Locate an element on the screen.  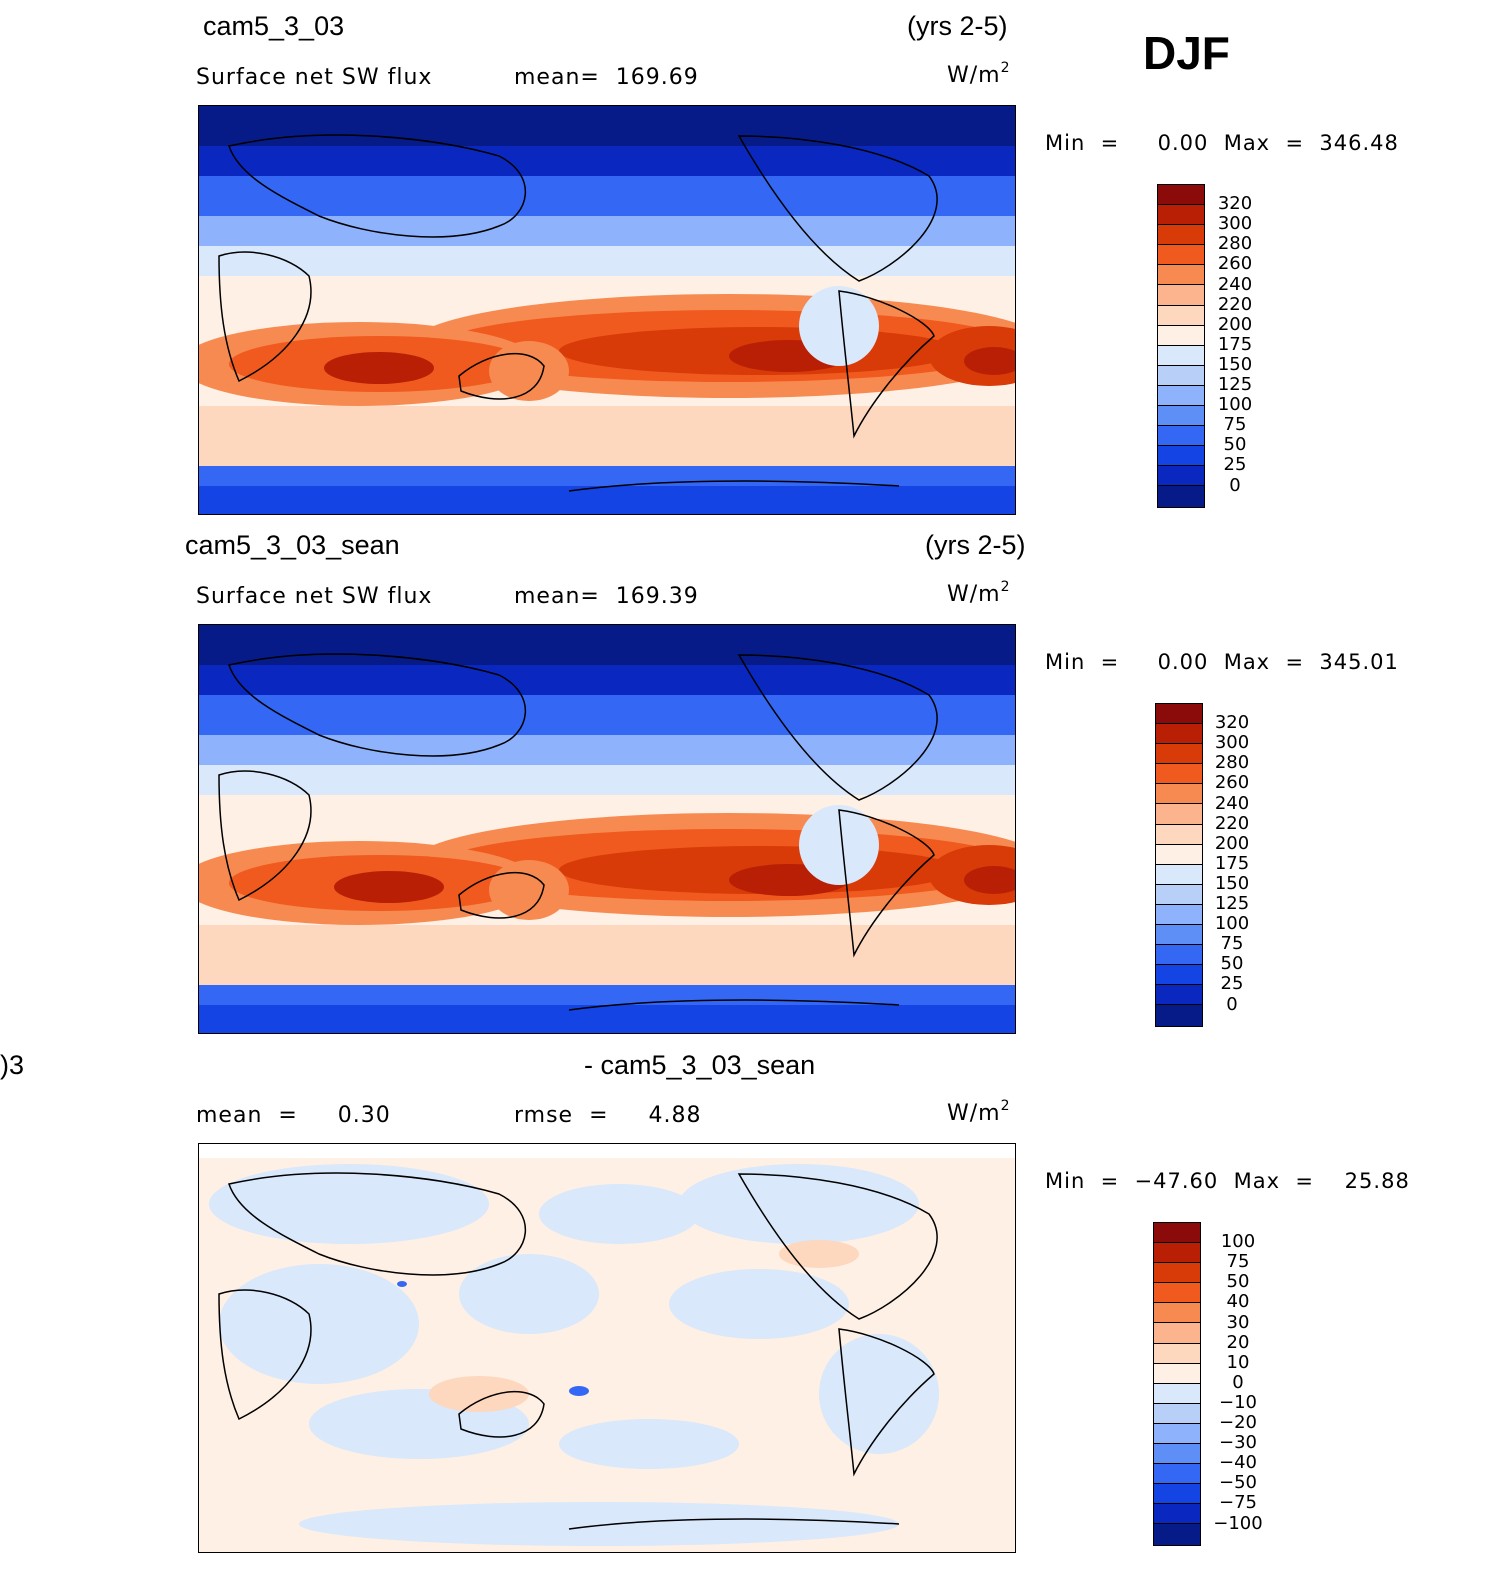
colorbar-tick-label: 40 is located at coordinates (1238, 1302).